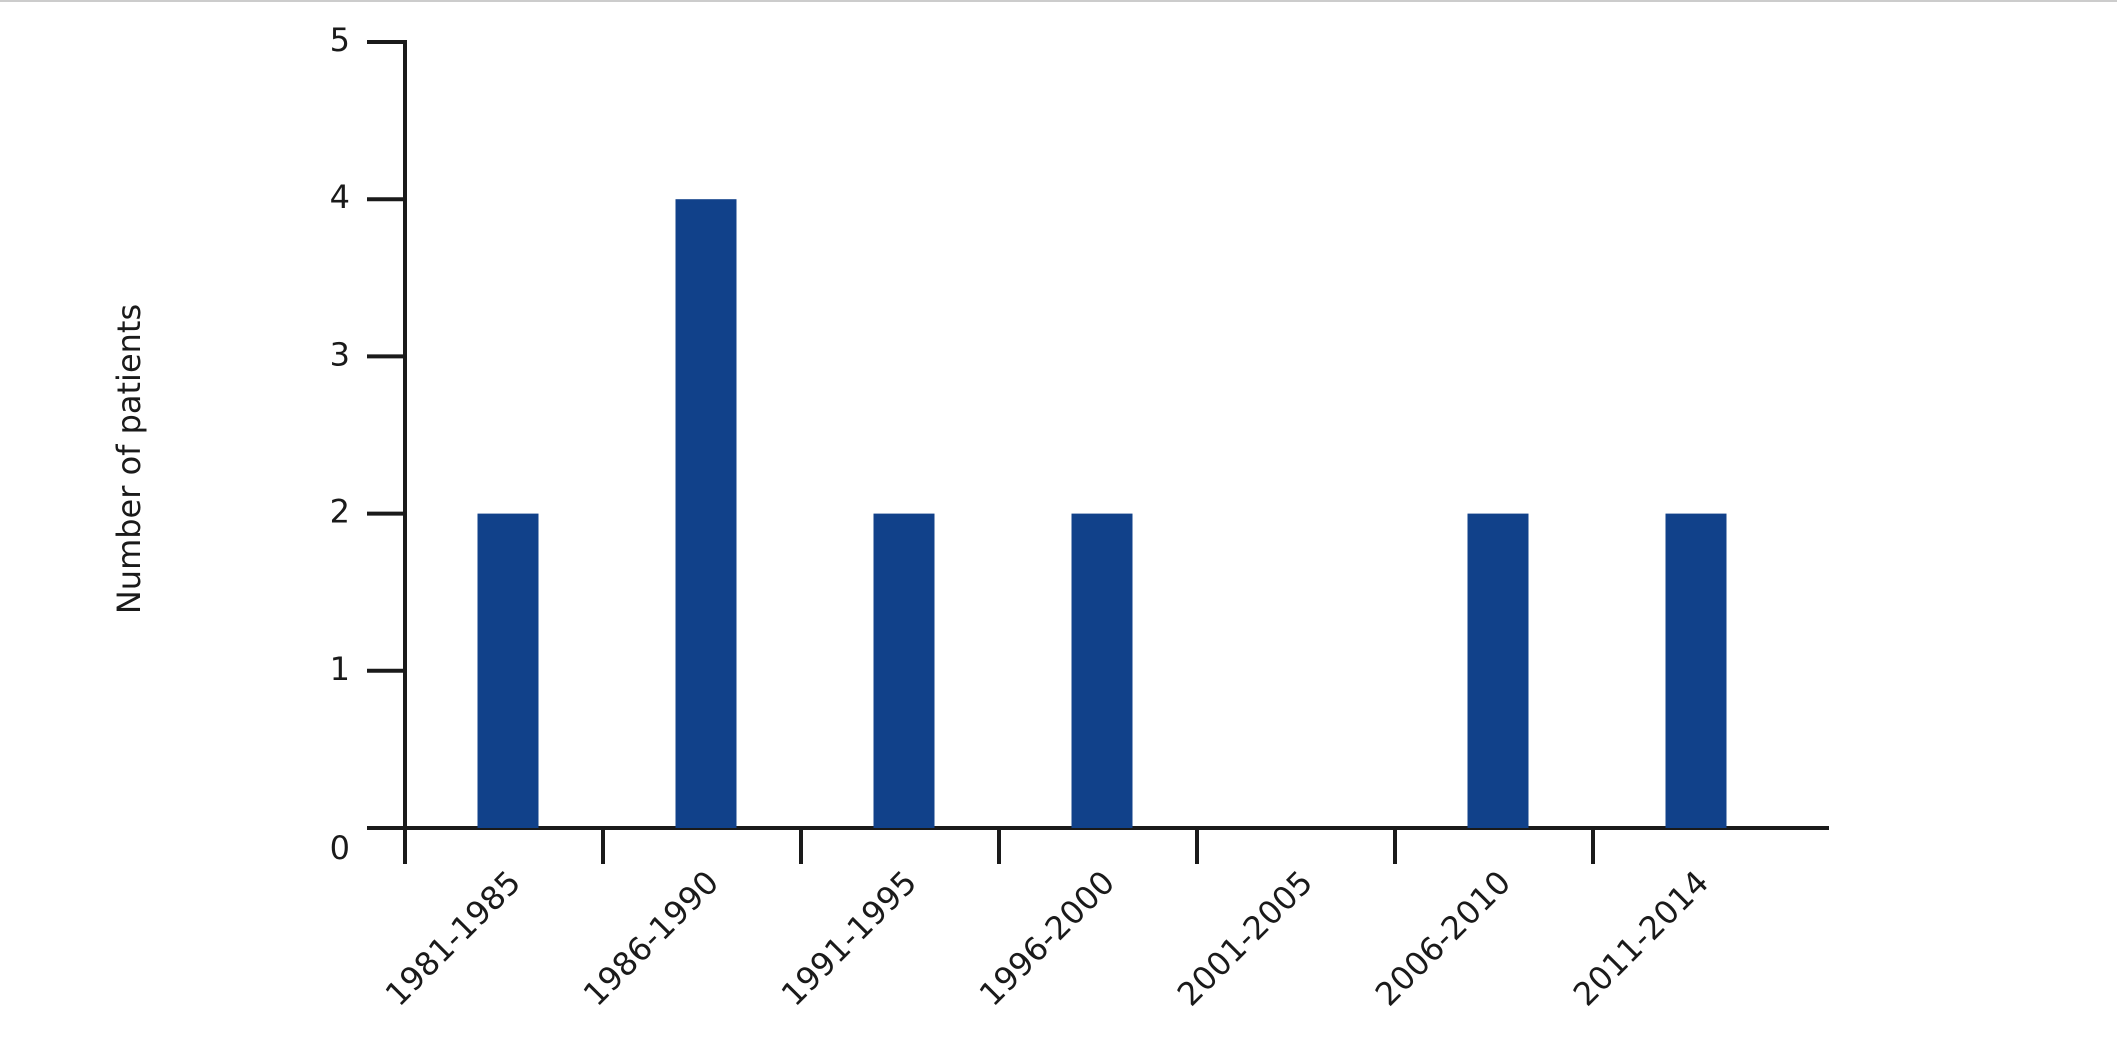 The height and width of the screenshot is (1044, 2117). What do you see at coordinates (340, 40) in the screenshot?
I see `y-tick-label: 5` at bounding box center [340, 40].